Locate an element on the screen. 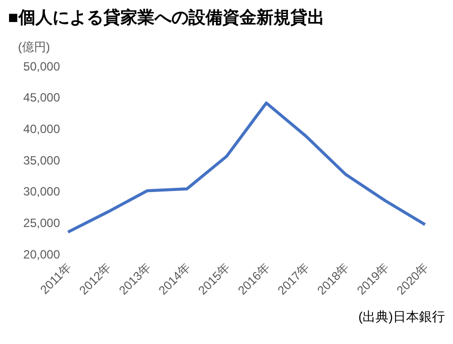 Image resolution: width=453 pixels, height=344 pixels. y-tick-label: 45,000 is located at coordinates (41, 97).